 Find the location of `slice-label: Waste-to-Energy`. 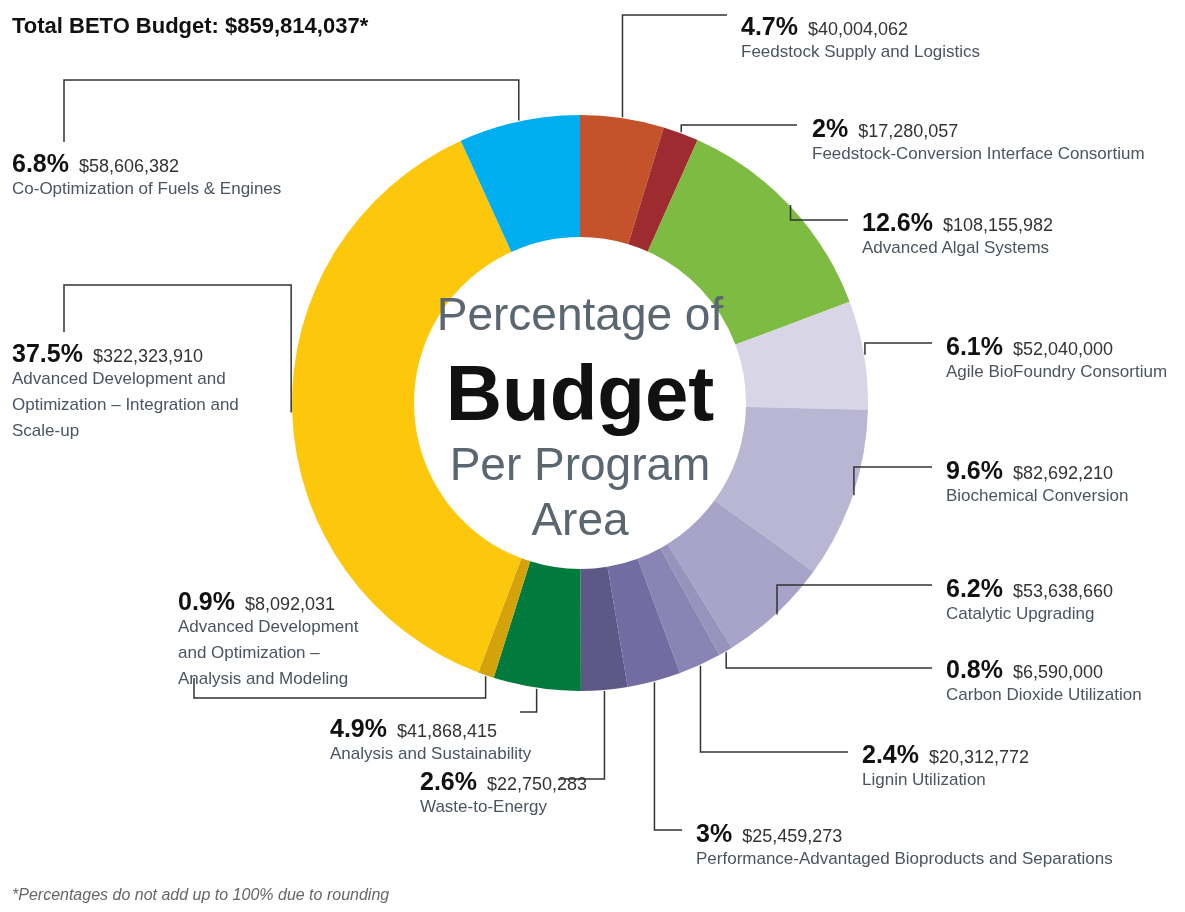

slice-label: Waste-to-Energy is located at coordinates (484, 806).